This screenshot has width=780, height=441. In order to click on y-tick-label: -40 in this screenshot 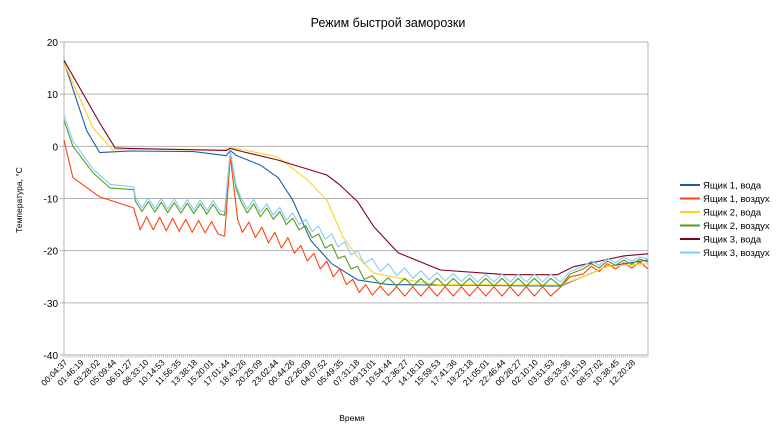, I will do `click(51, 356)`.